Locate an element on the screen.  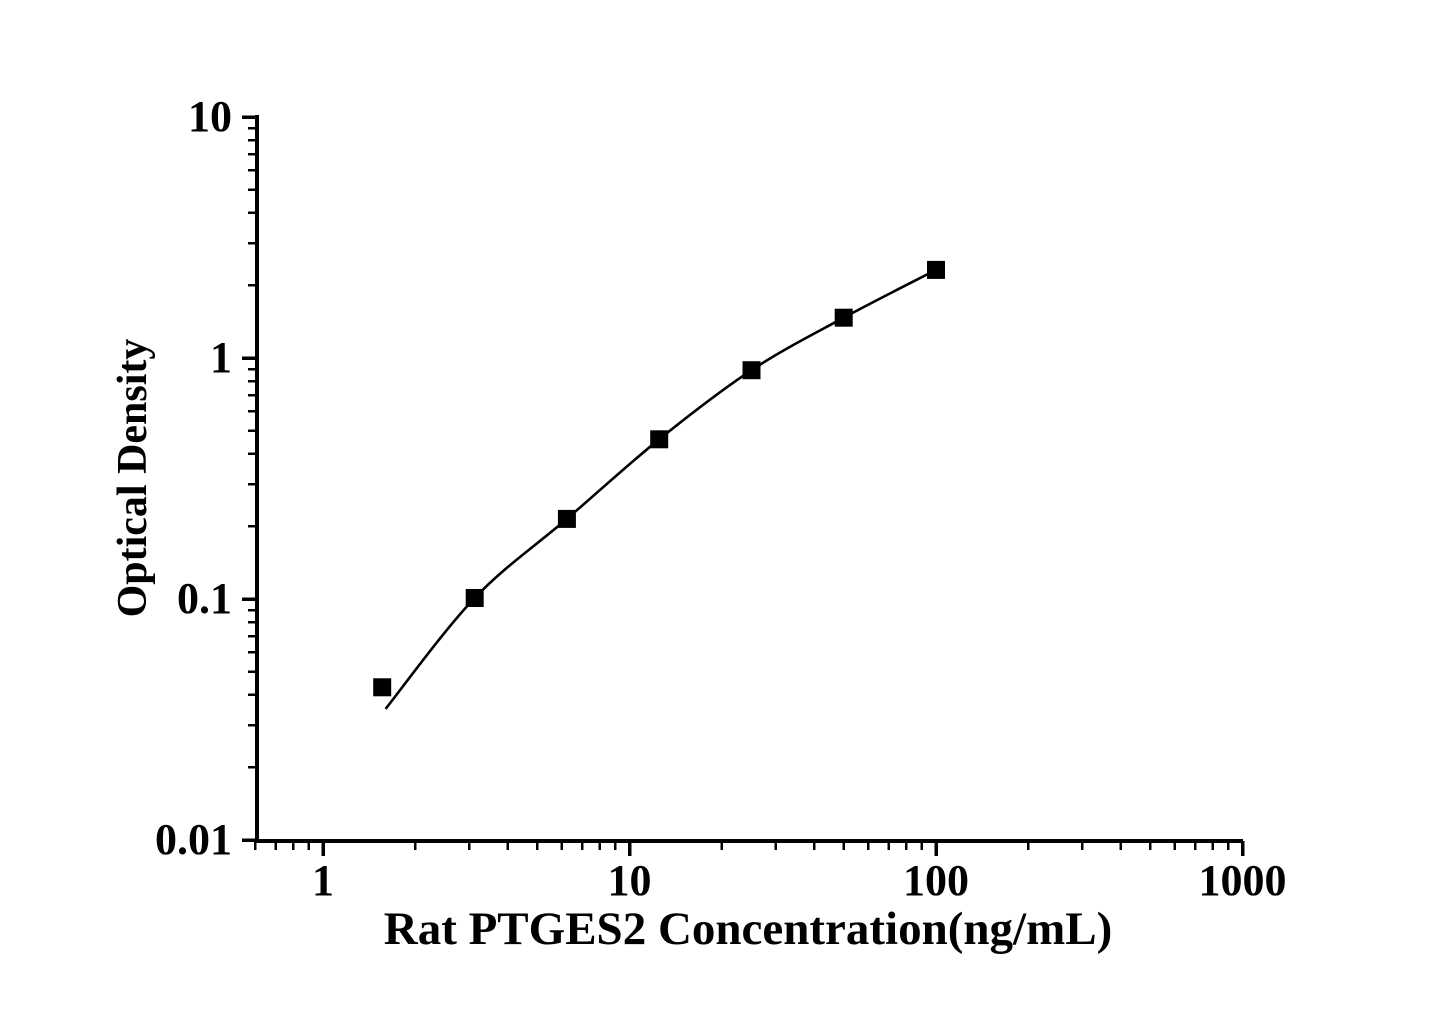
x-tick-label: 1 is located at coordinates (323, 880).